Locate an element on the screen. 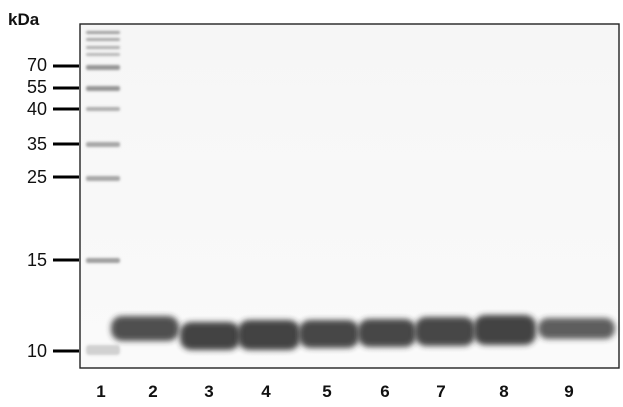 The width and height of the screenshot is (623, 407). lane-label-1: 1 is located at coordinates (101, 391).